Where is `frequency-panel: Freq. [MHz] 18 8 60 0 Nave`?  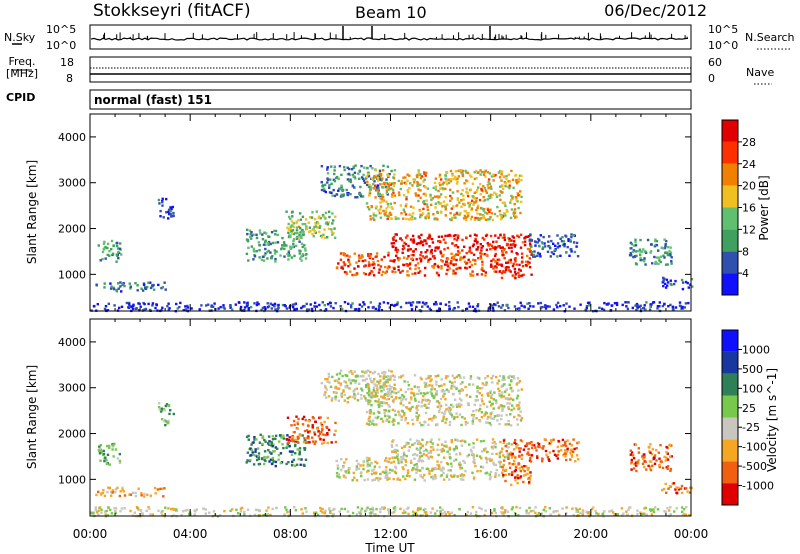
frequency-panel: Freq. [MHz] 18 8 60 0 Nave is located at coordinates (390, 70).